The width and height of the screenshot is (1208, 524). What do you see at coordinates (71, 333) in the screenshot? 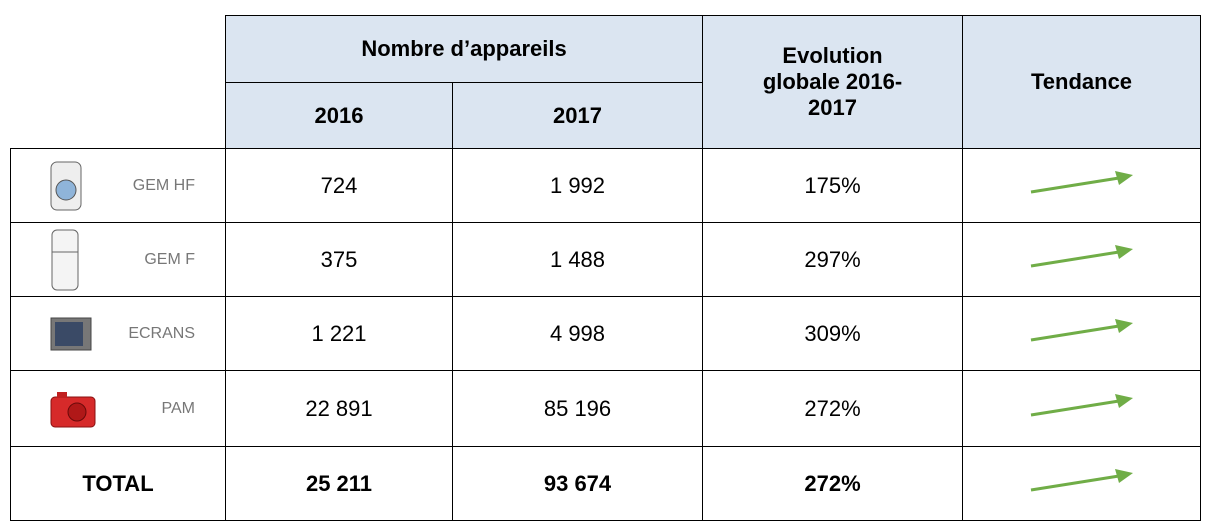
I see `screen-icon` at bounding box center [71, 333].